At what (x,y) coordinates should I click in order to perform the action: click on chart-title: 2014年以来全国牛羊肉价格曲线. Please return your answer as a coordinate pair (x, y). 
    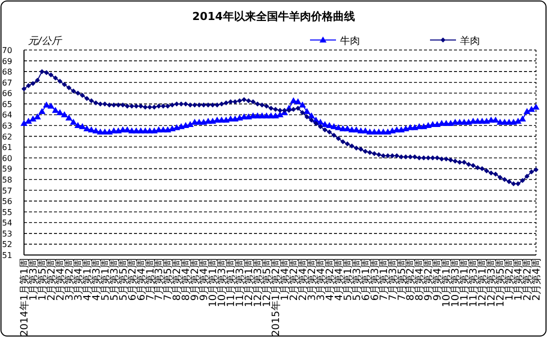
    Looking at the image, I should click on (273, 16).